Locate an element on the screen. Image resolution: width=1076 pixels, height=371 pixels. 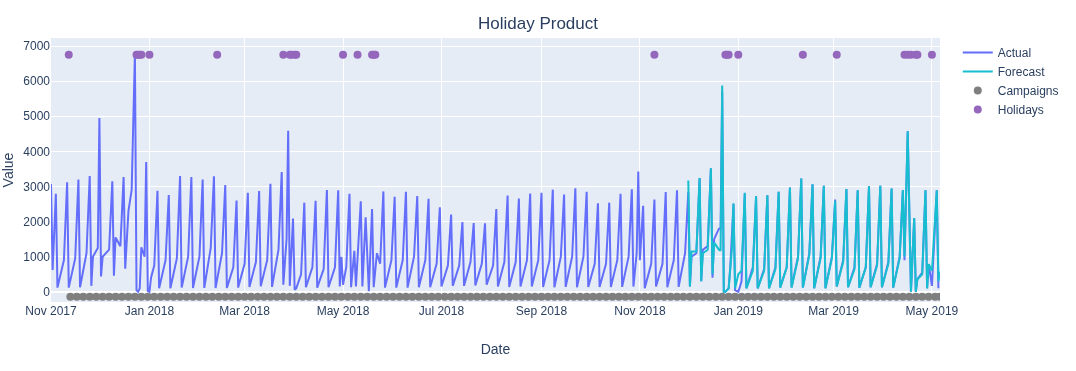
chart-title: Holiday Product is located at coordinates (538, 23).